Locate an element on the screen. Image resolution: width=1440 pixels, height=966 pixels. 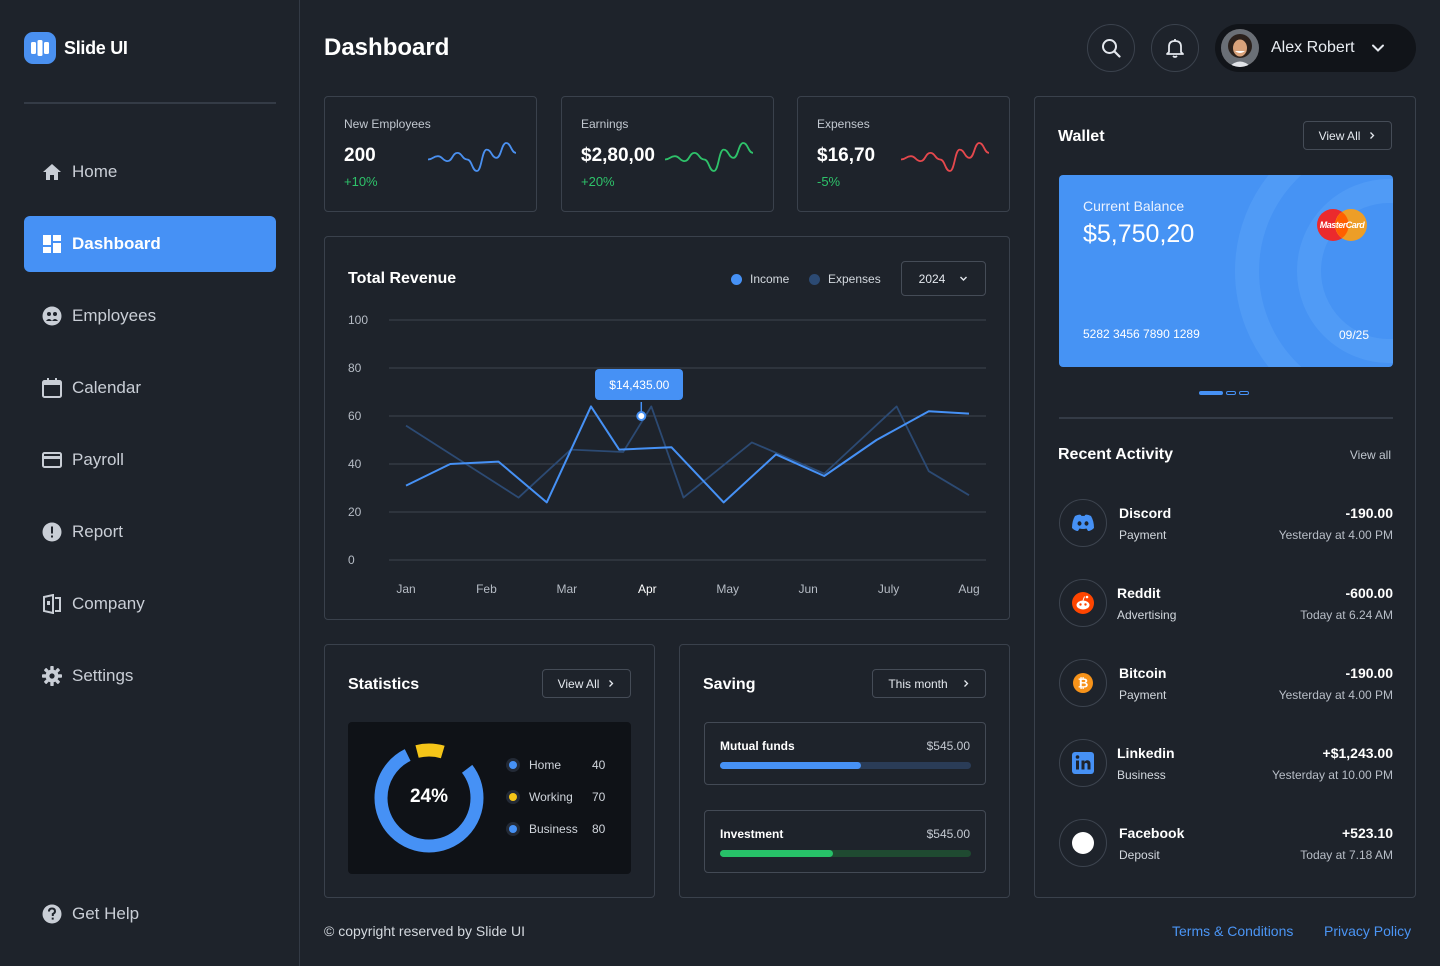
legend-expenses: Expenses is located at coordinates (845, 279).